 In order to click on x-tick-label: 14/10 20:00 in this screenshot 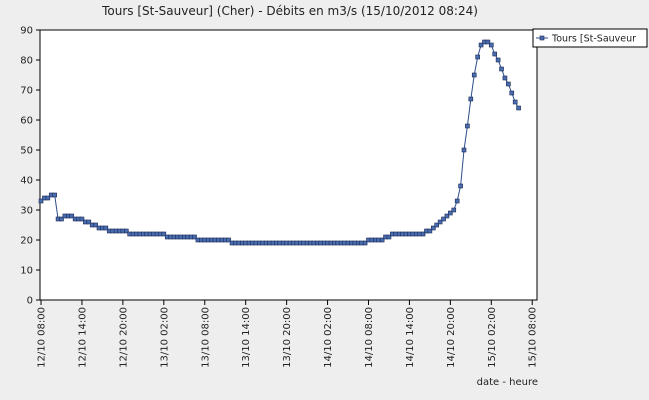, I will do `click(451, 337)`.